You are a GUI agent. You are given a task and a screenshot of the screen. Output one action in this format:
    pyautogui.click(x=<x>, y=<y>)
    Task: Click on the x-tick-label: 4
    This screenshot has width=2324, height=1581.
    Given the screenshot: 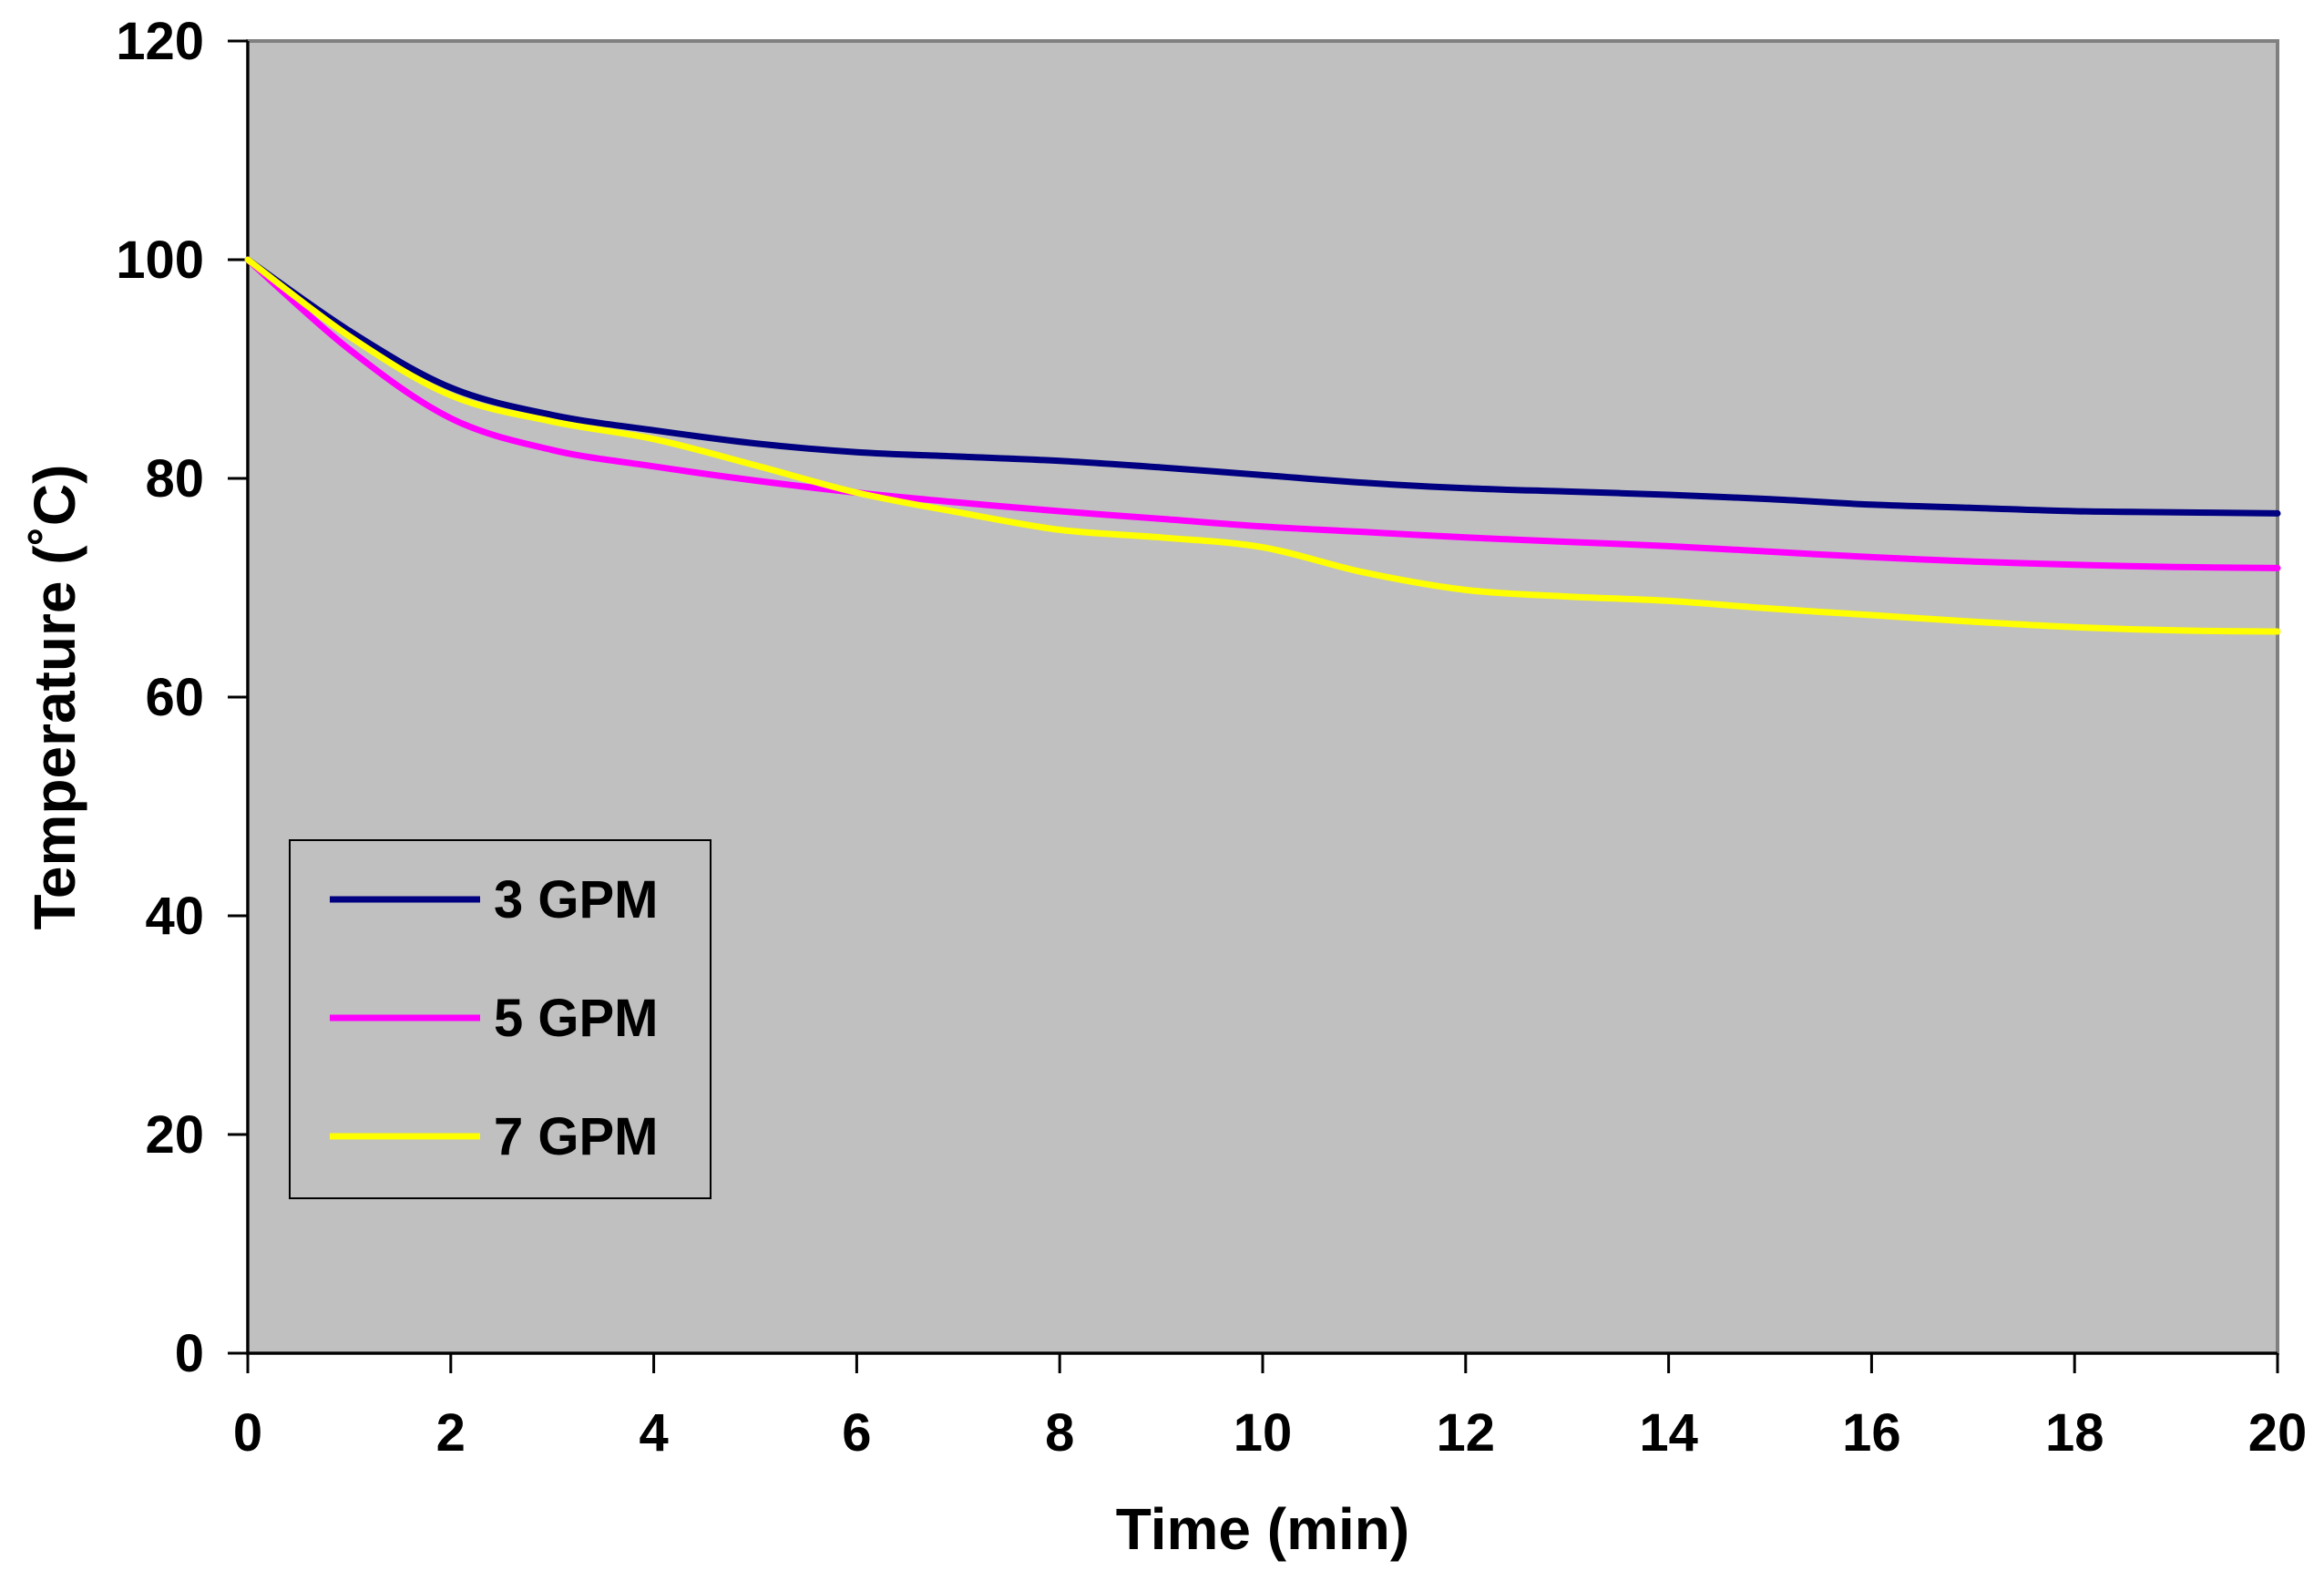 What is the action you would take?
    pyautogui.click(x=654, y=1433)
    